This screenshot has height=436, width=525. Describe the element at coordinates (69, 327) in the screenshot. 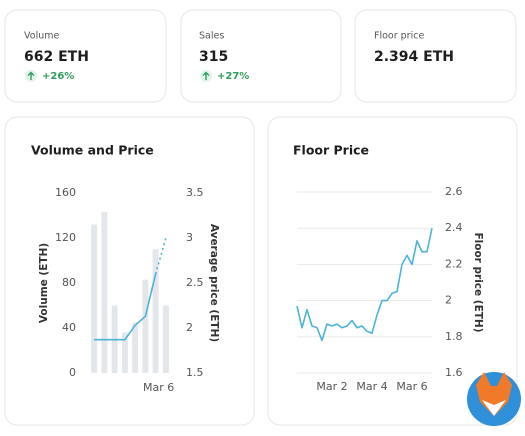

I see `y-tick-label: 40` at that location.